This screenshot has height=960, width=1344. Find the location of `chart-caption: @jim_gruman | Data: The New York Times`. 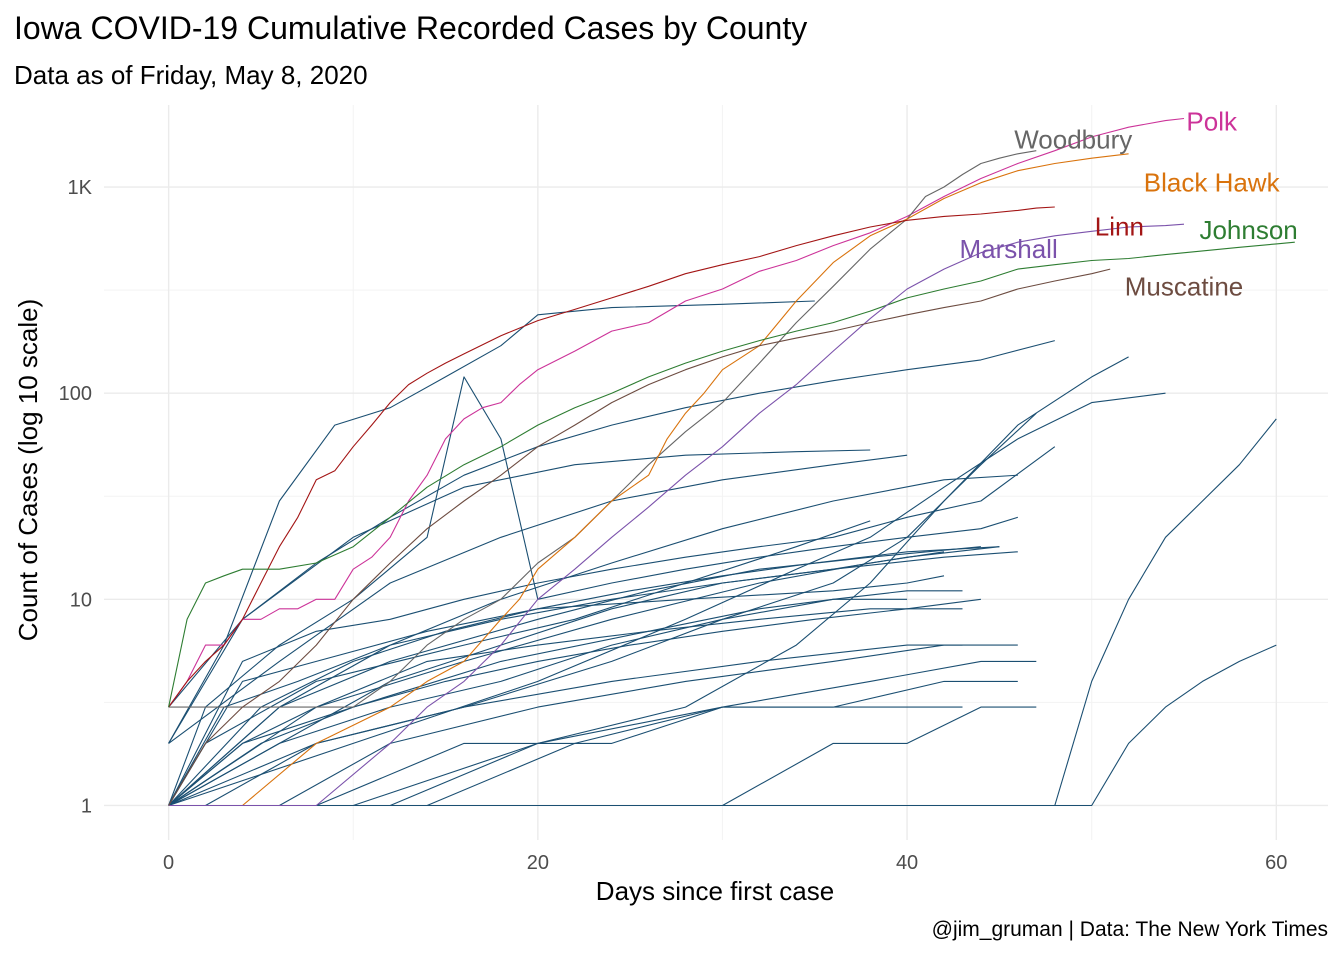

chart-caption: @jim_gruman | Data: The New York Times is located at coordinates (1129, 929).